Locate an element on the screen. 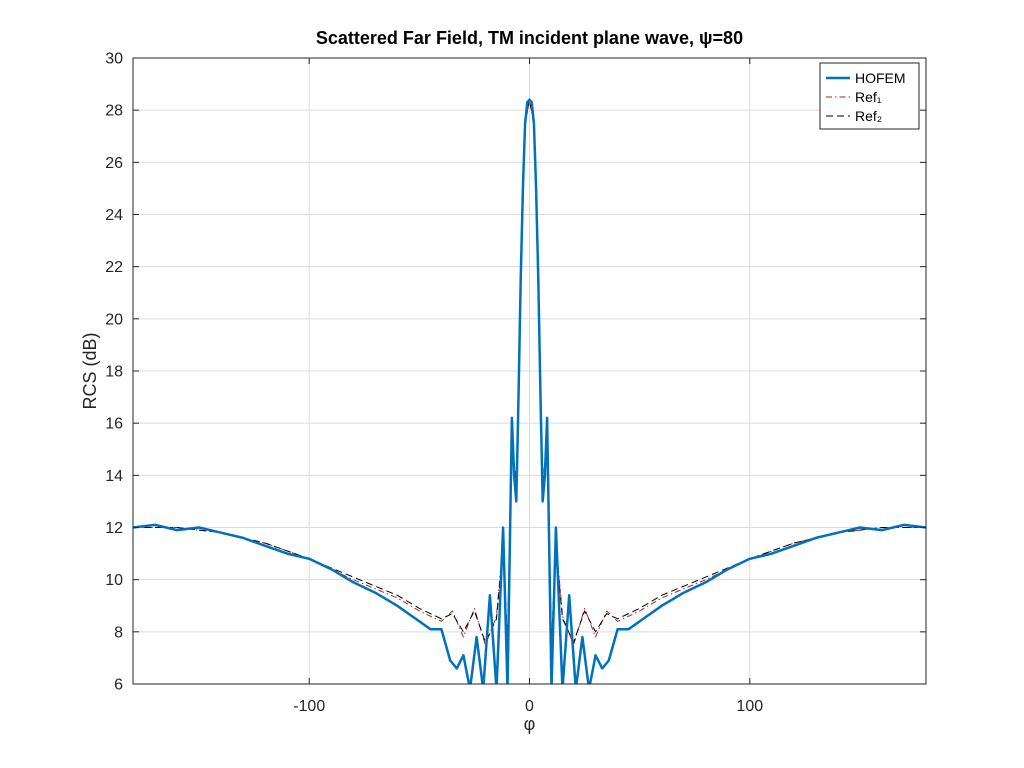 This screenshot has width=1024, height=768. legend: HOFEM Ref₁ Ref₂ is located at coordinates (869, 96).